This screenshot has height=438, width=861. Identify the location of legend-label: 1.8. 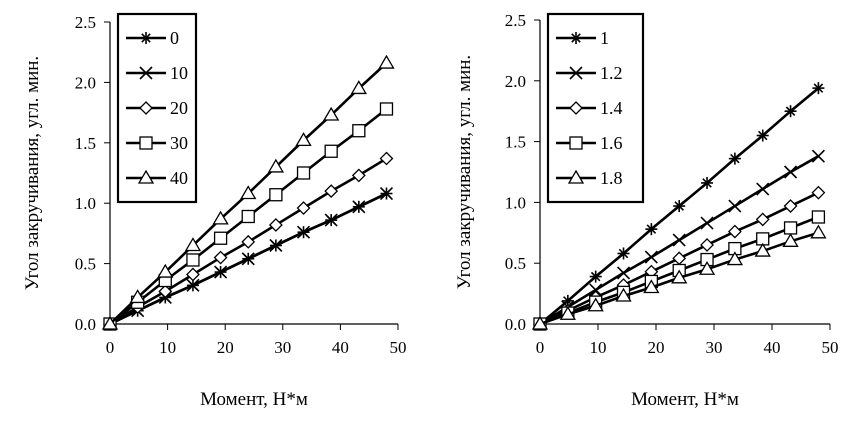
(611, 178).